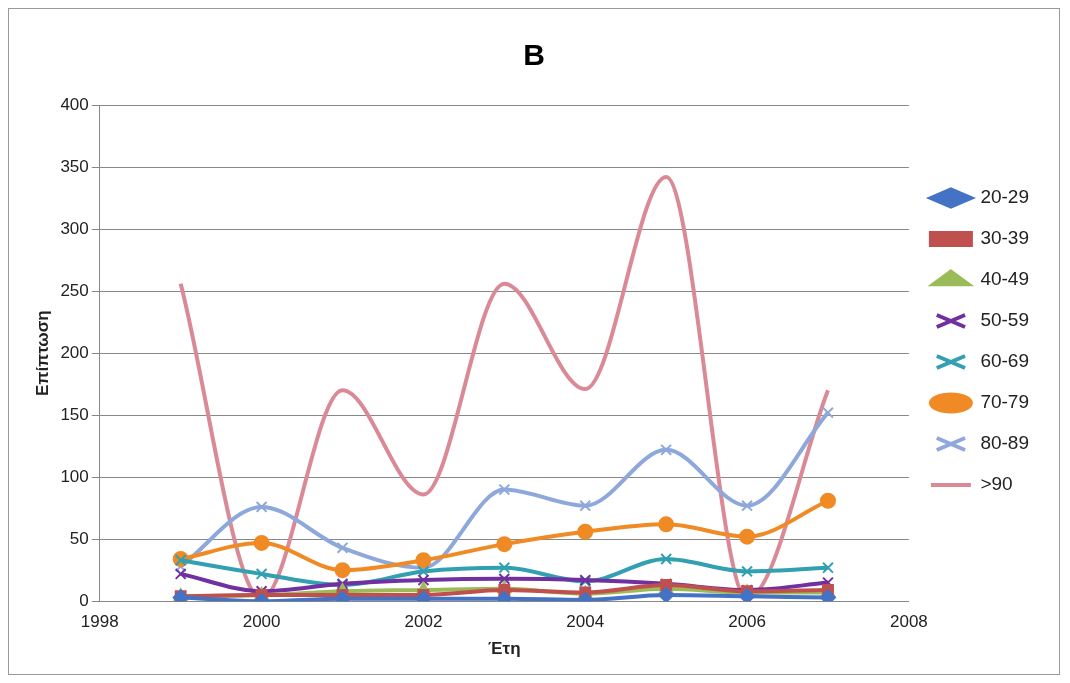 The height and width of the screenshot is (683, 1070). Describe the element at coordinates (1005, 361) in the screenshot. I see `legend-label: 60-69` at that location.